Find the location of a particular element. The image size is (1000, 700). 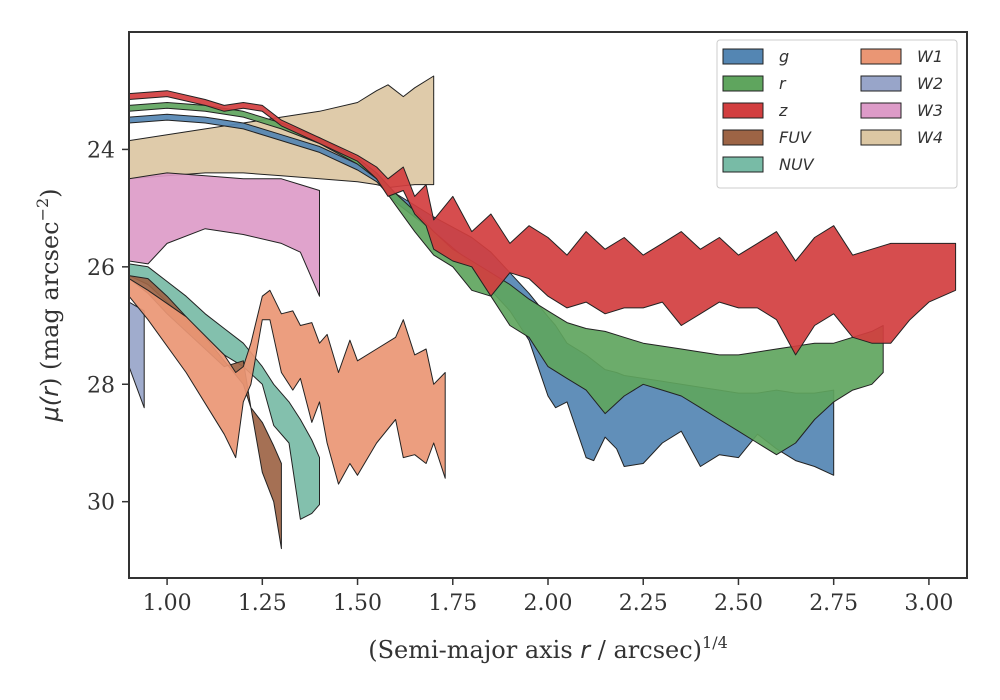

y-axis-label-rest: ) (mag arcsec is located at coordinates (50, 304).